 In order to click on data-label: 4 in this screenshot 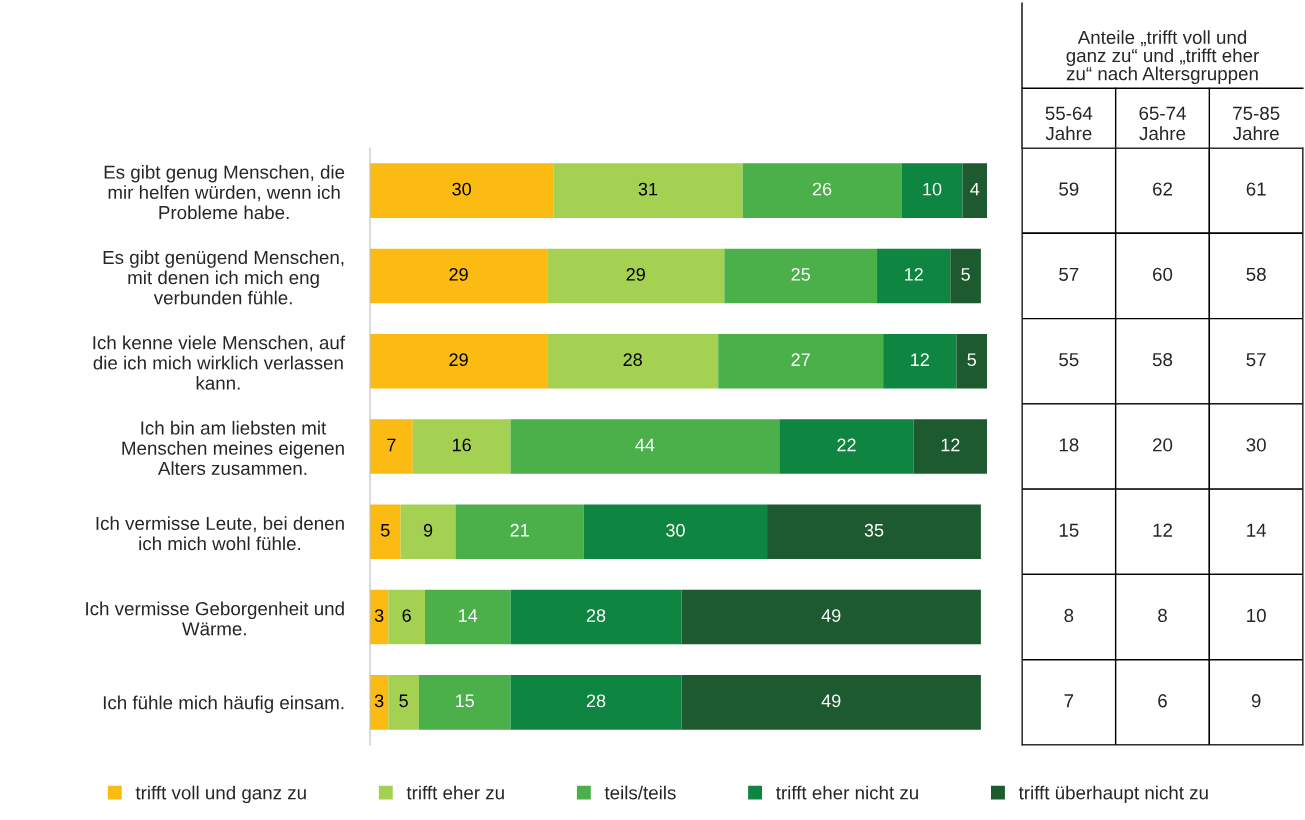, I will do `click(975, 189)`.